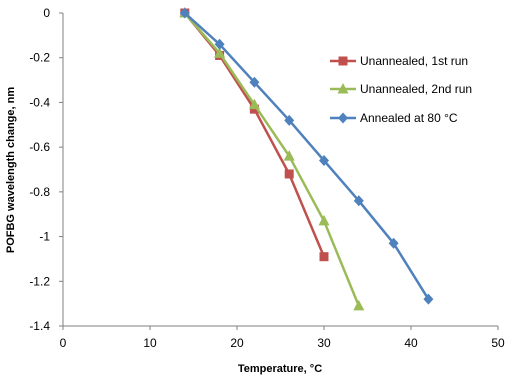  I want to click on y-tick-label: -0.6, so click(39, 147).